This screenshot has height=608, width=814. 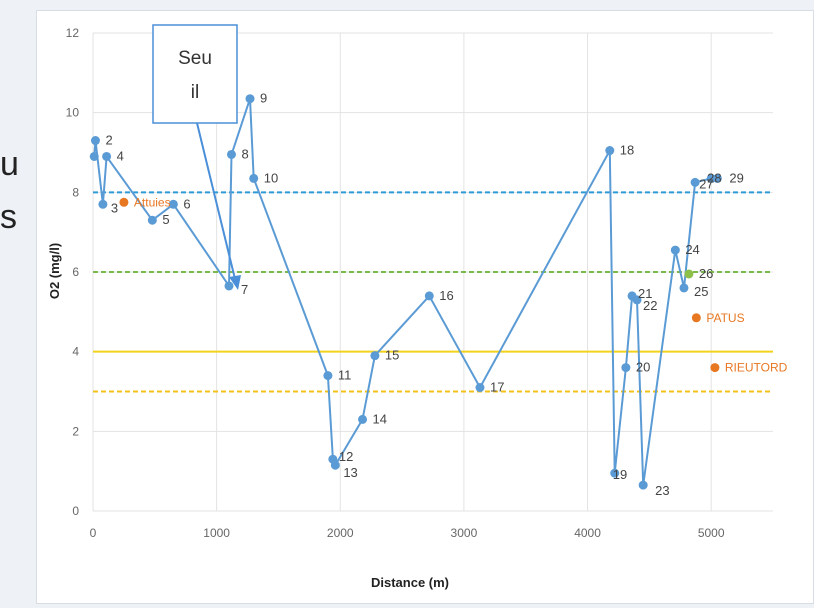 I want to click on point-label: 13, so click(x=350, y=472).